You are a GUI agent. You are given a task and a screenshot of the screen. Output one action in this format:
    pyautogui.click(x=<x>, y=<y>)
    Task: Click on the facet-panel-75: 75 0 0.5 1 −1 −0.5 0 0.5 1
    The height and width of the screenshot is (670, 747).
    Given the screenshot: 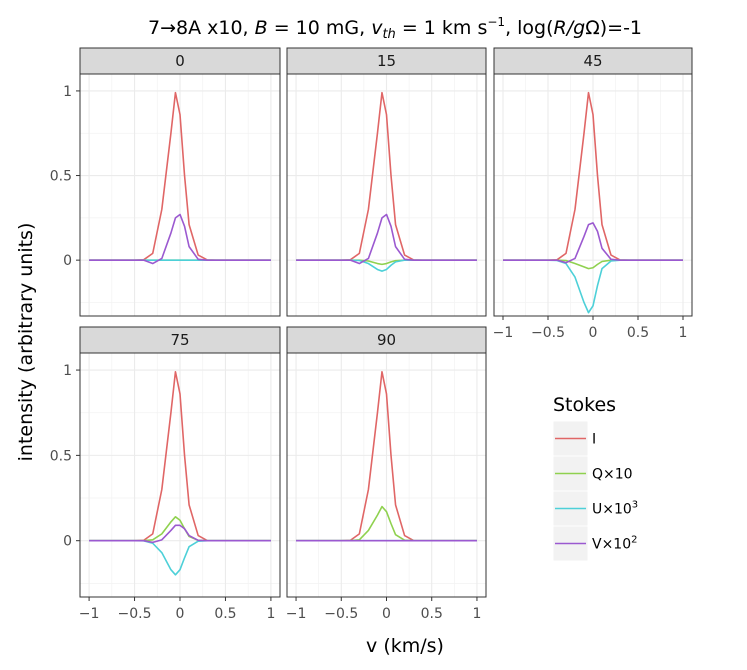 What is the action you would take?
    pyautogui.click(x=165, y=474)
    